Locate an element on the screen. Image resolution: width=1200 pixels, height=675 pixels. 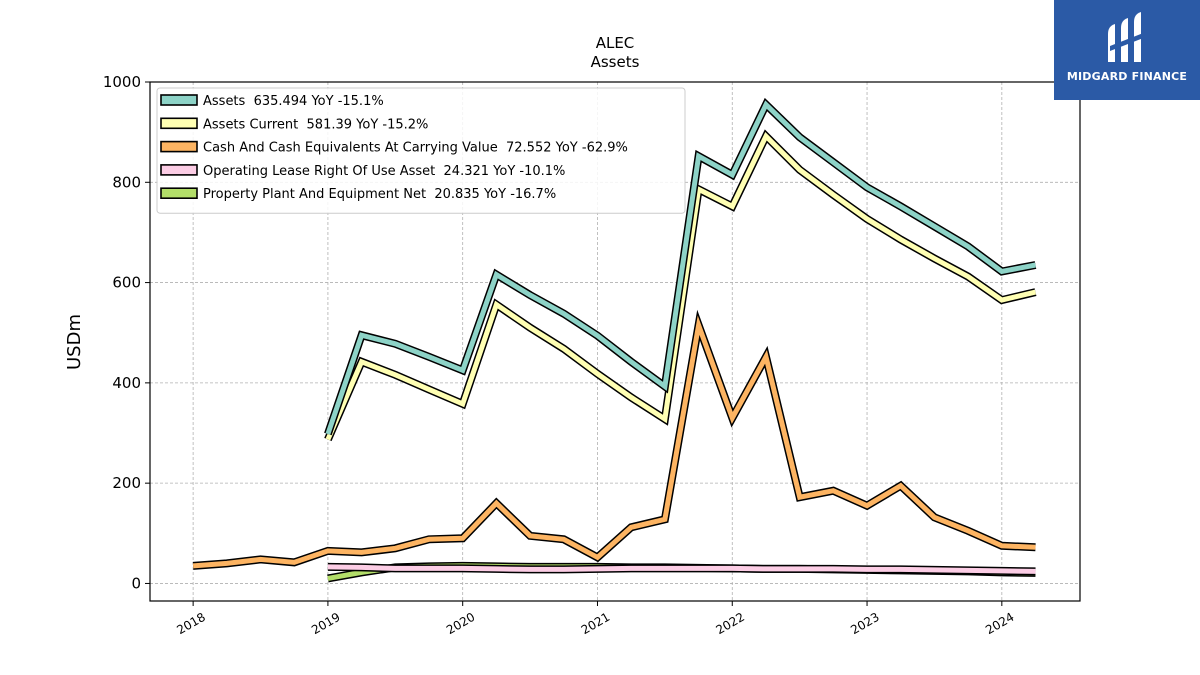
logo-text: MIDGARD FINANCE is located at coordinates (1127, 76).